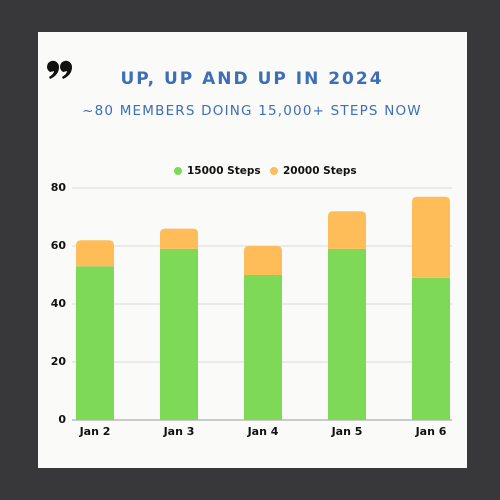 The height and width of the screenshot is (500, 500). Describe the element at coordinates (59, 361) in the screenshot. I see `y-tick-label: 20` at that location.